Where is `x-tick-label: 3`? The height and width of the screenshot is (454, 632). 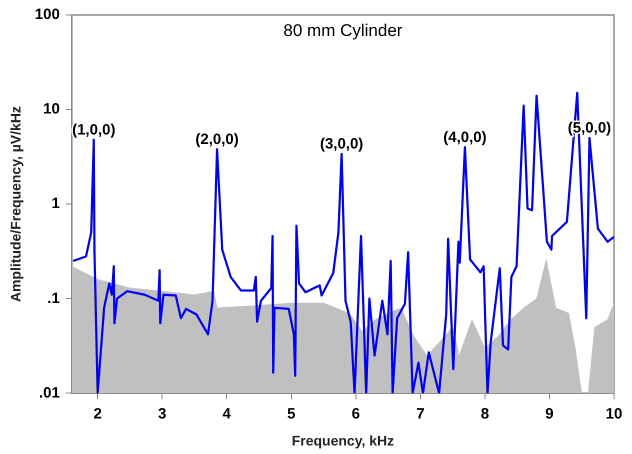
x-tick-label: 3 is located at coordinates (162, 413).